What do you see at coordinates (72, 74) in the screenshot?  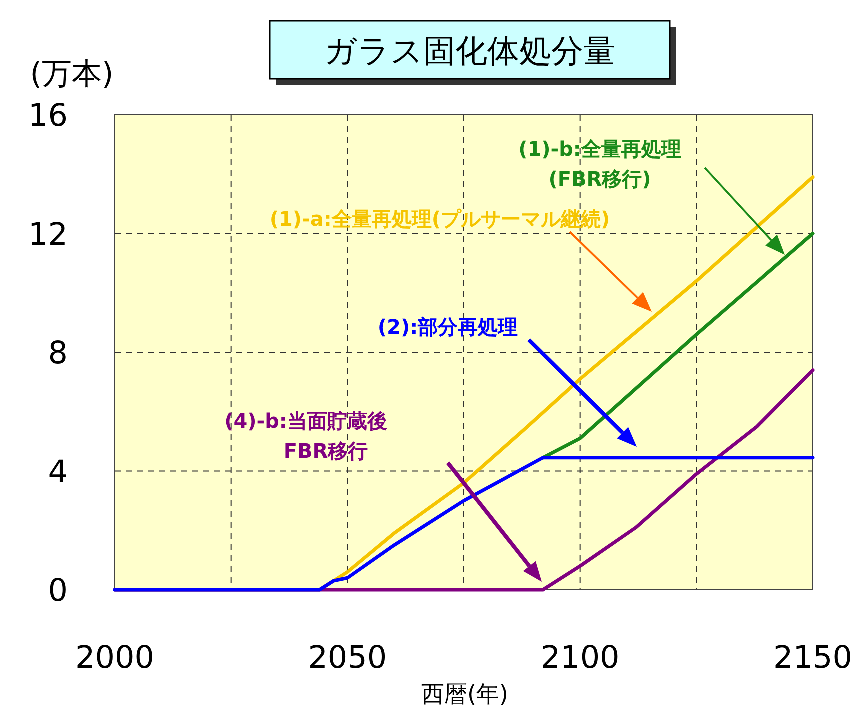 I see `y-axis-title: (万本)` at bounding box center [72, 74].